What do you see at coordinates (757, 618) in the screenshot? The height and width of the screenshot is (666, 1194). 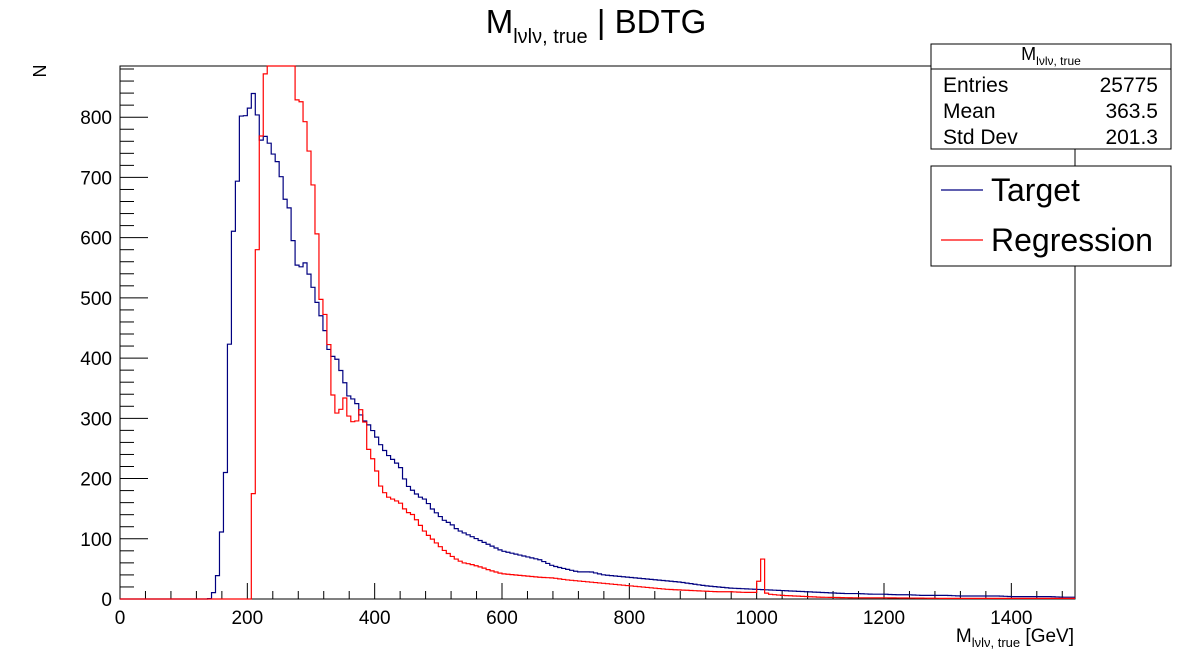 I see `x-tick-label: 1000` at bounding box center [757, 618].